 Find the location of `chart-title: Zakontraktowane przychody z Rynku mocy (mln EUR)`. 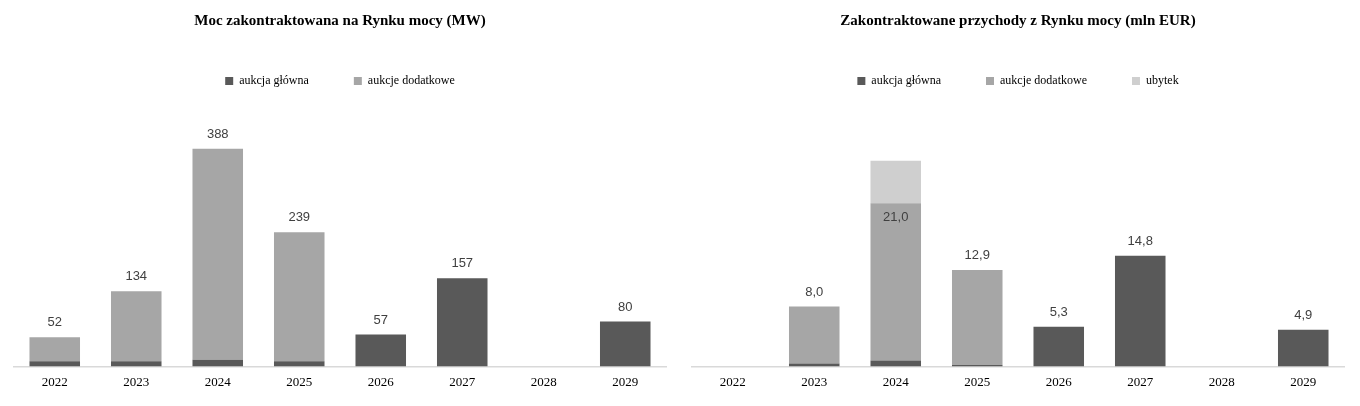

chart-title: Zakontraktowane przychody z Rynku mocy (mln EUR) is located at coordinates (1018, 20).